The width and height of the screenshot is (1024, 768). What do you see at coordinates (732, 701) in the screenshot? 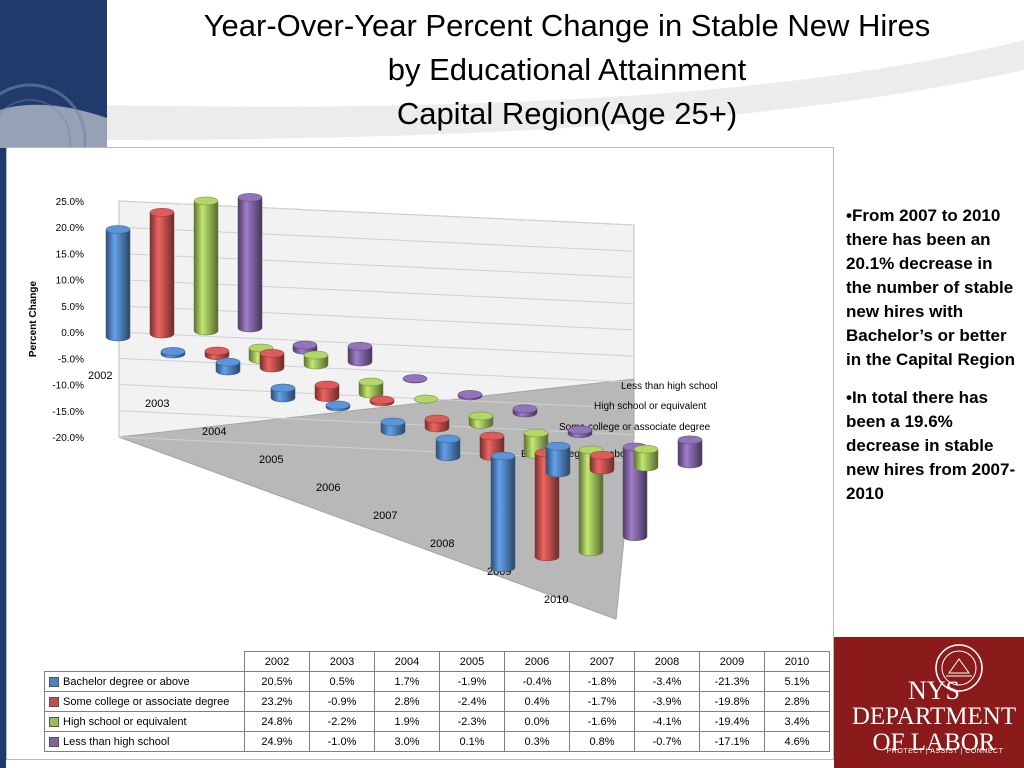
I see `table-cell: -19.8%` at bounding box center [732, 701].